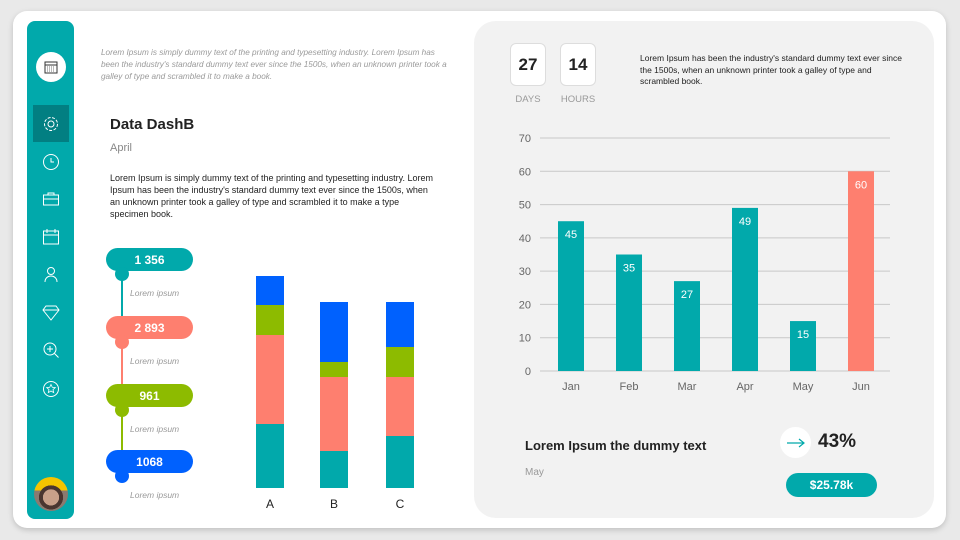  What do you see at coordinates (578, 64) in the screenshot?
I see `hours-counter: 14` at bounding box center [578, 64].